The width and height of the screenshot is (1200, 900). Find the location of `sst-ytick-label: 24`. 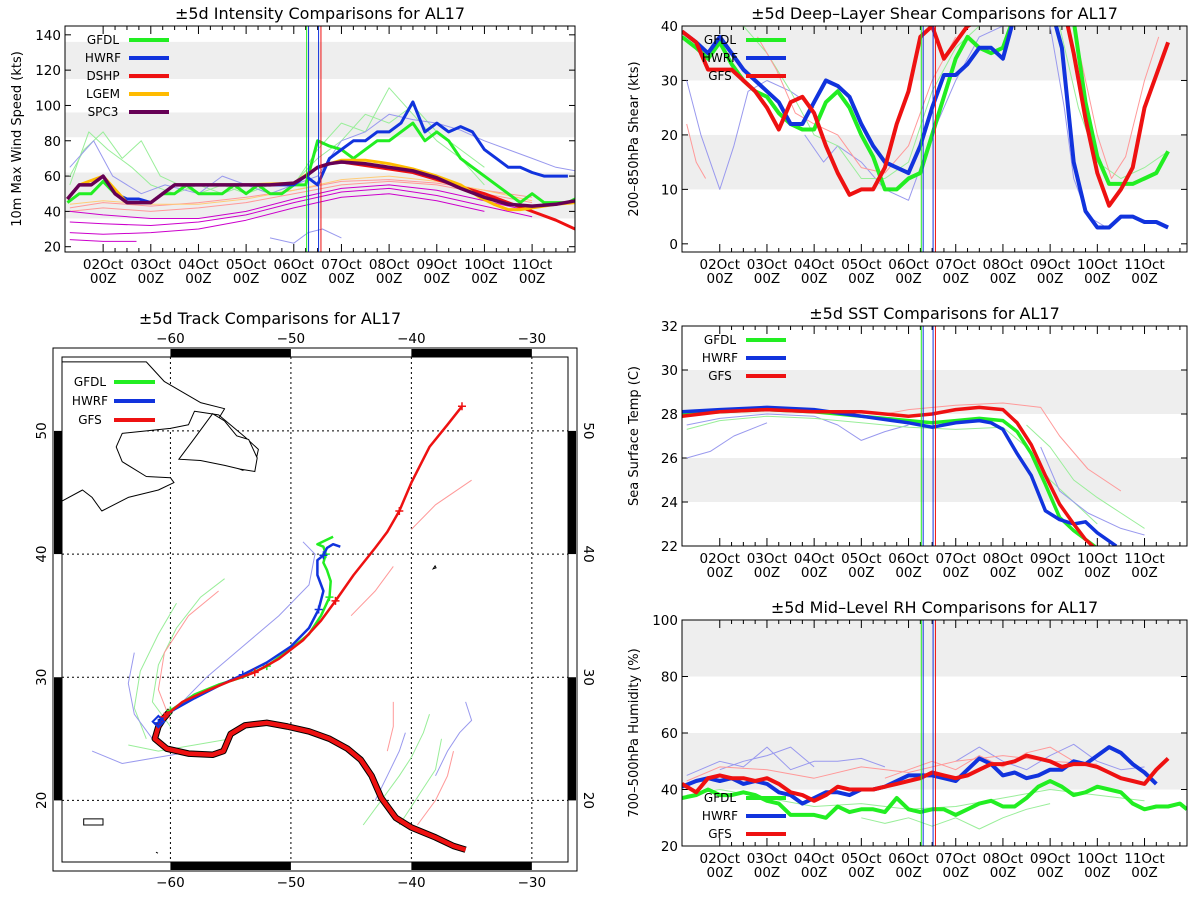

sst-ytick-label: 24 is located at coordinates (669, 503).